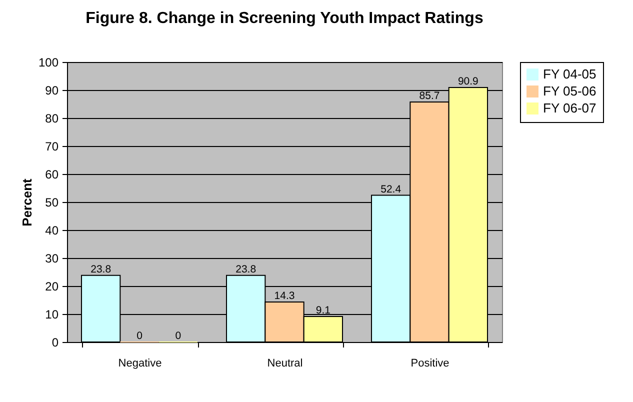 Image resolution: width=633 pixels, height=402 pixels. What do you see at coordinates (285, 364) in the screenshot?
I see `x-tick-label: Neutral` at bounding box center [285, 364].